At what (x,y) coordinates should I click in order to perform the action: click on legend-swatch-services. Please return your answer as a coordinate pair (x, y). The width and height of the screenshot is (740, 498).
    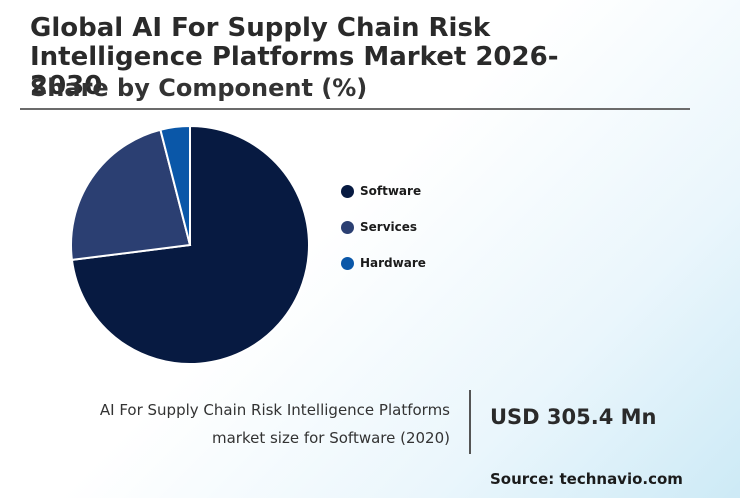
    Looking at the image, I should click on (347, 227).